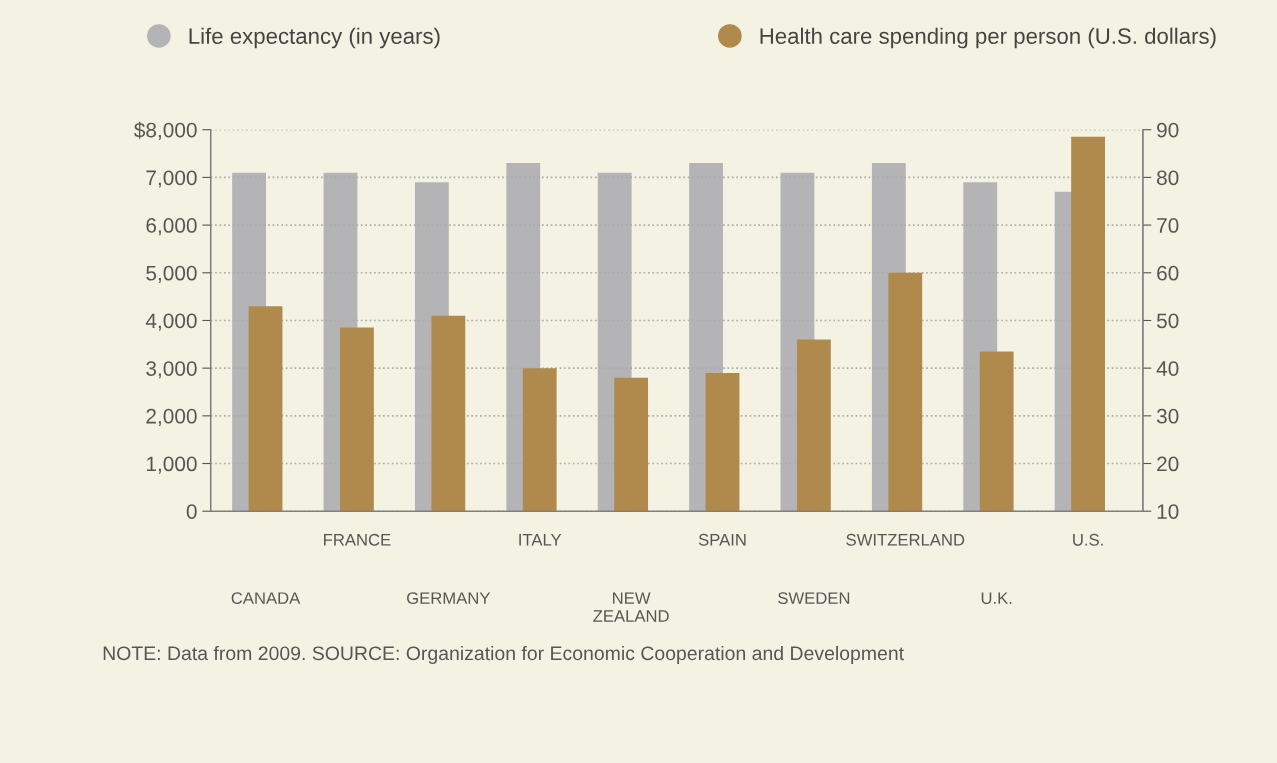 The image size is (1277, 763). What do you see at coordinates (171, 322) in the screenshot?
I see `y-tick-label: 4,000` at bounding box center [171, 322].